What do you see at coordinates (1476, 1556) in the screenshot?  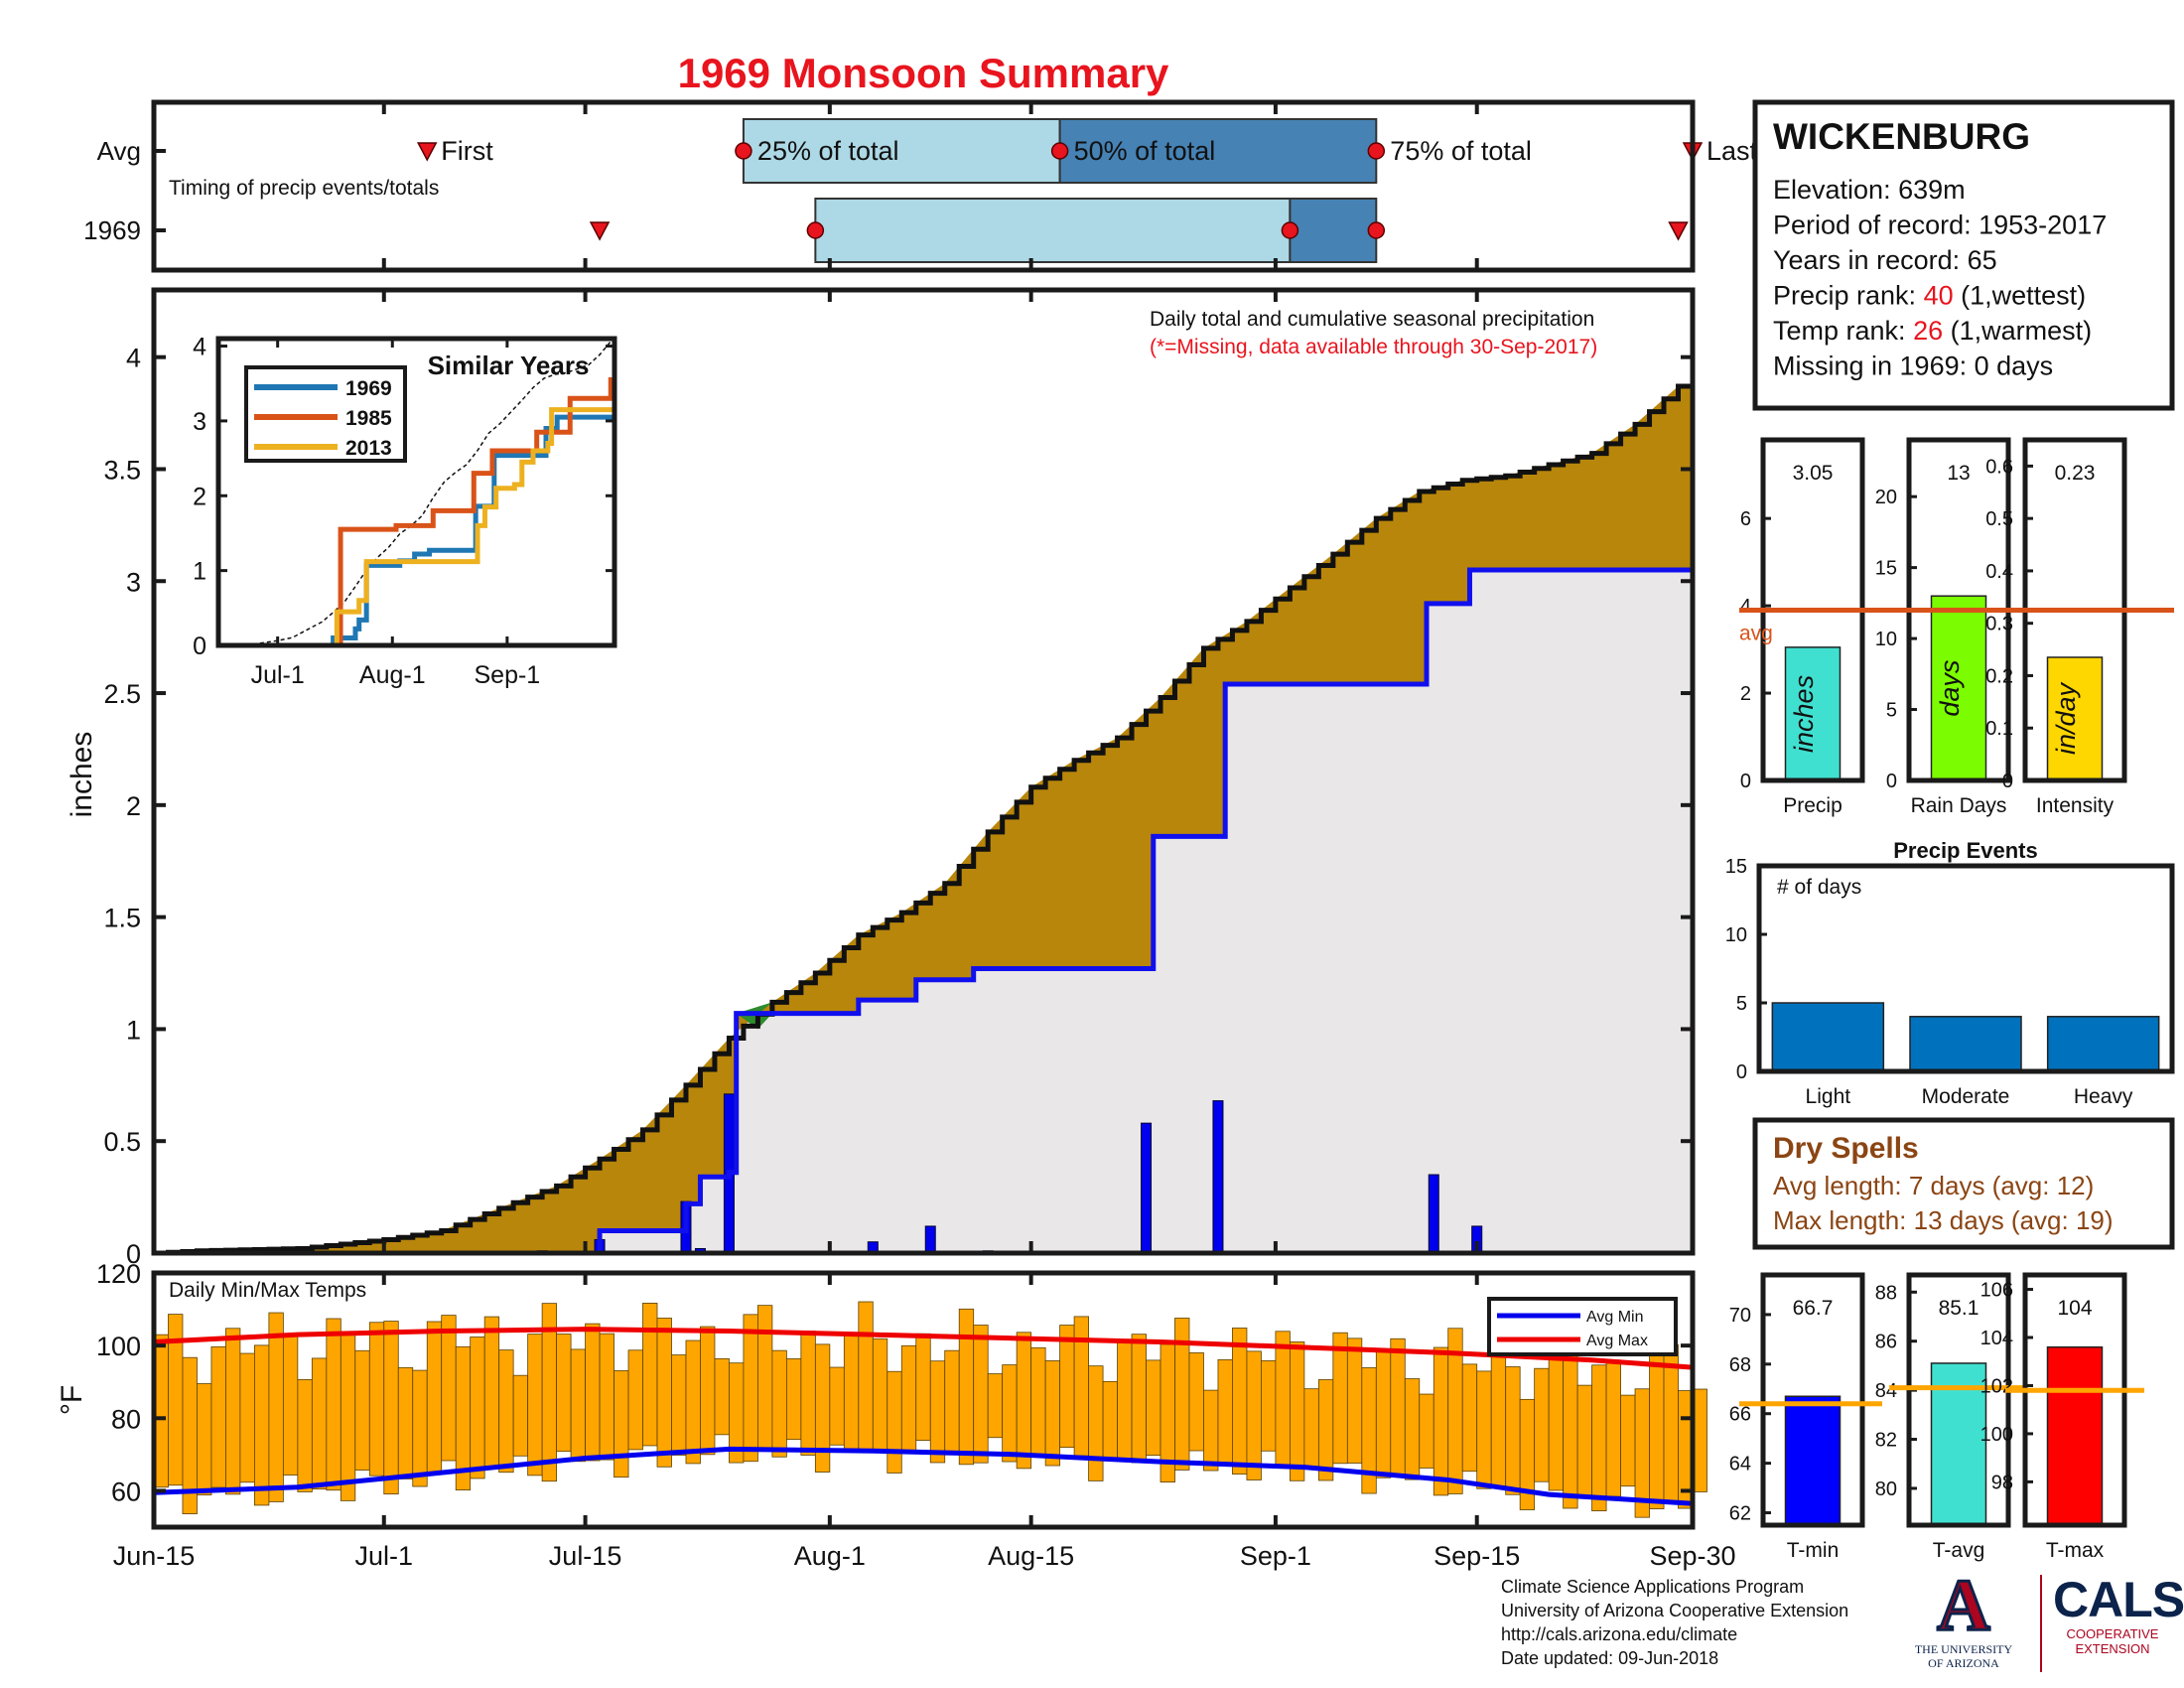 I see `xtick-label-6: Sep-15` at bounding box center [1476, 1556].